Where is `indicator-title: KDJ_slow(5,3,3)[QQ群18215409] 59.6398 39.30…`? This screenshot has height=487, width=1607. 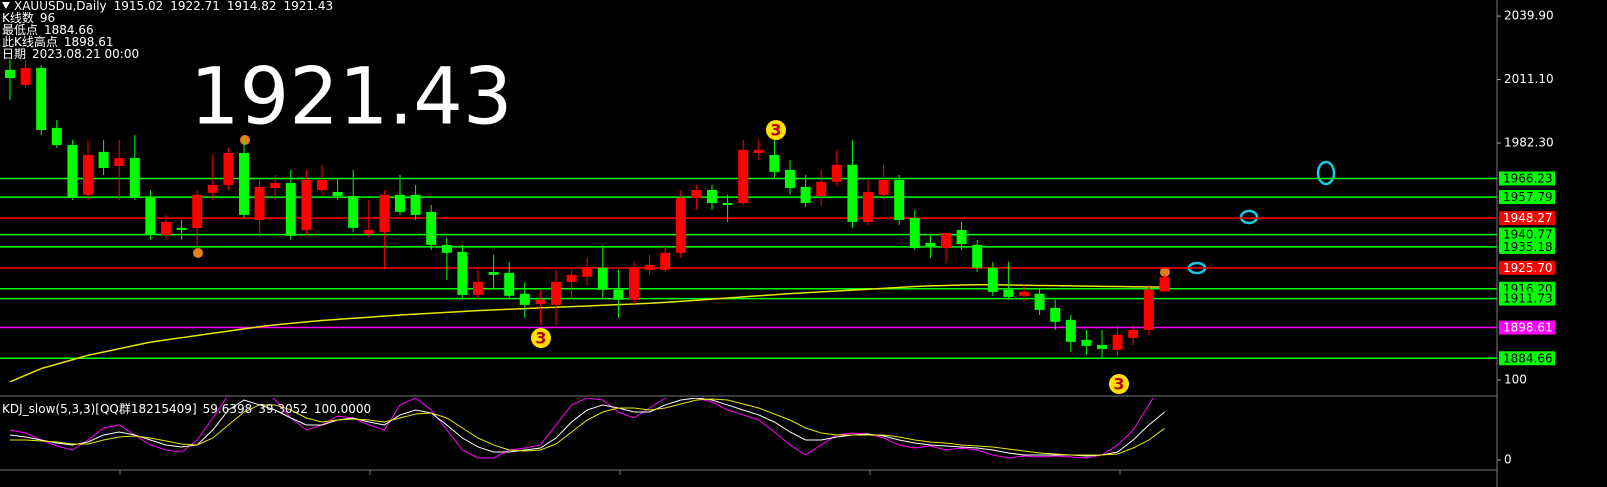 indicator-title: KDJ_slow(5,3,3)[QQ群18215409] 59.6398 39.30… is located at coordinates (186, 409).